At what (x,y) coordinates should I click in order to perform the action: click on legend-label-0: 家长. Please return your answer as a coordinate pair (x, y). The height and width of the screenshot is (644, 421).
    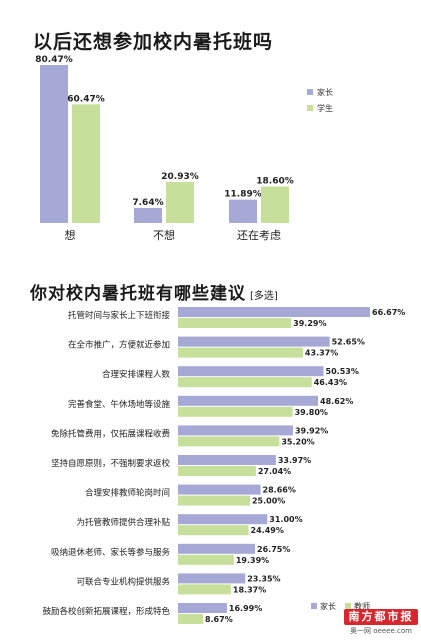
    Looking at the image, I should click on (325, 92).